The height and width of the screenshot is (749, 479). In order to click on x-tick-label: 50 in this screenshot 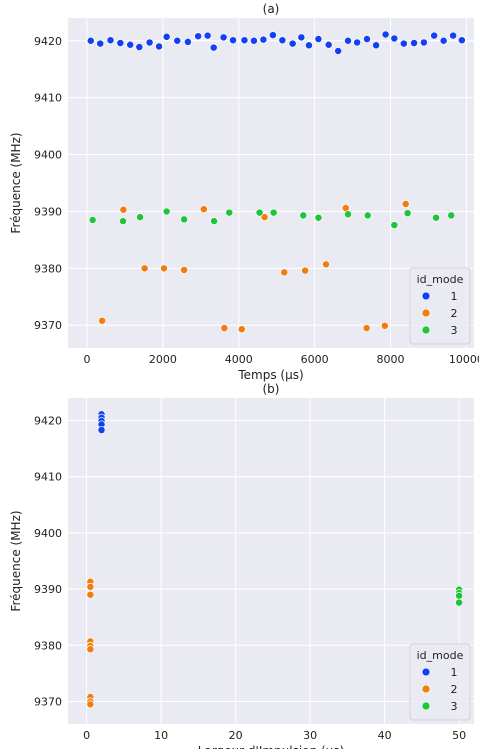, I will do `click(459, 735)`.